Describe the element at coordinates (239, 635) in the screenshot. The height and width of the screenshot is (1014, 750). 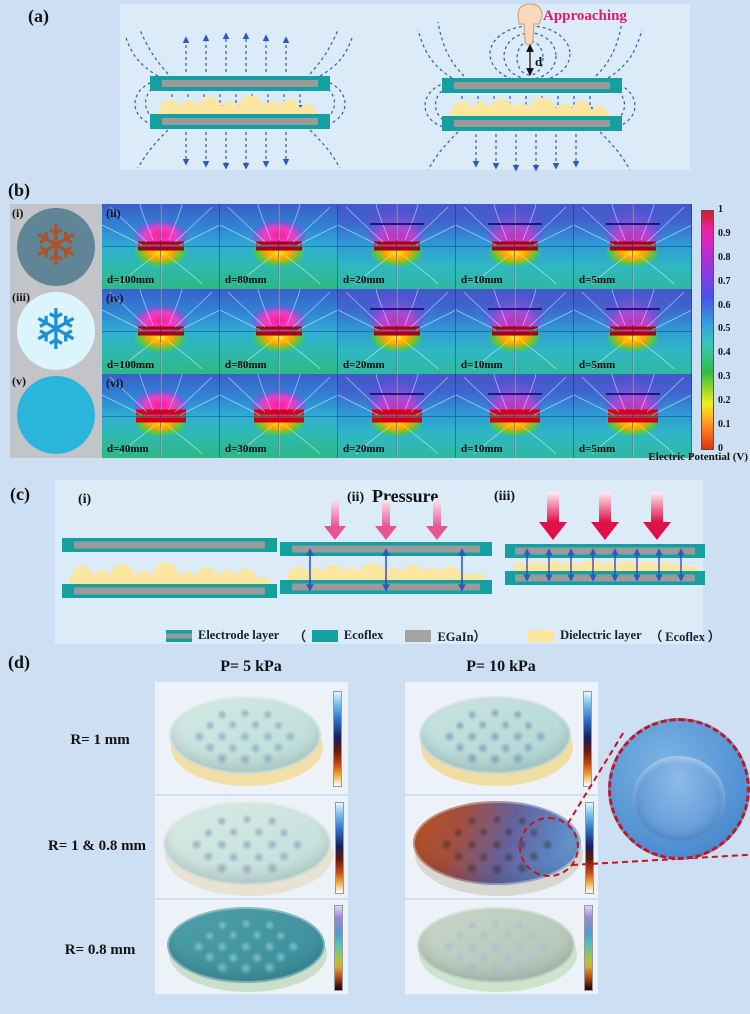
I see `legend-electrode-label: Electrode layer` at that location.